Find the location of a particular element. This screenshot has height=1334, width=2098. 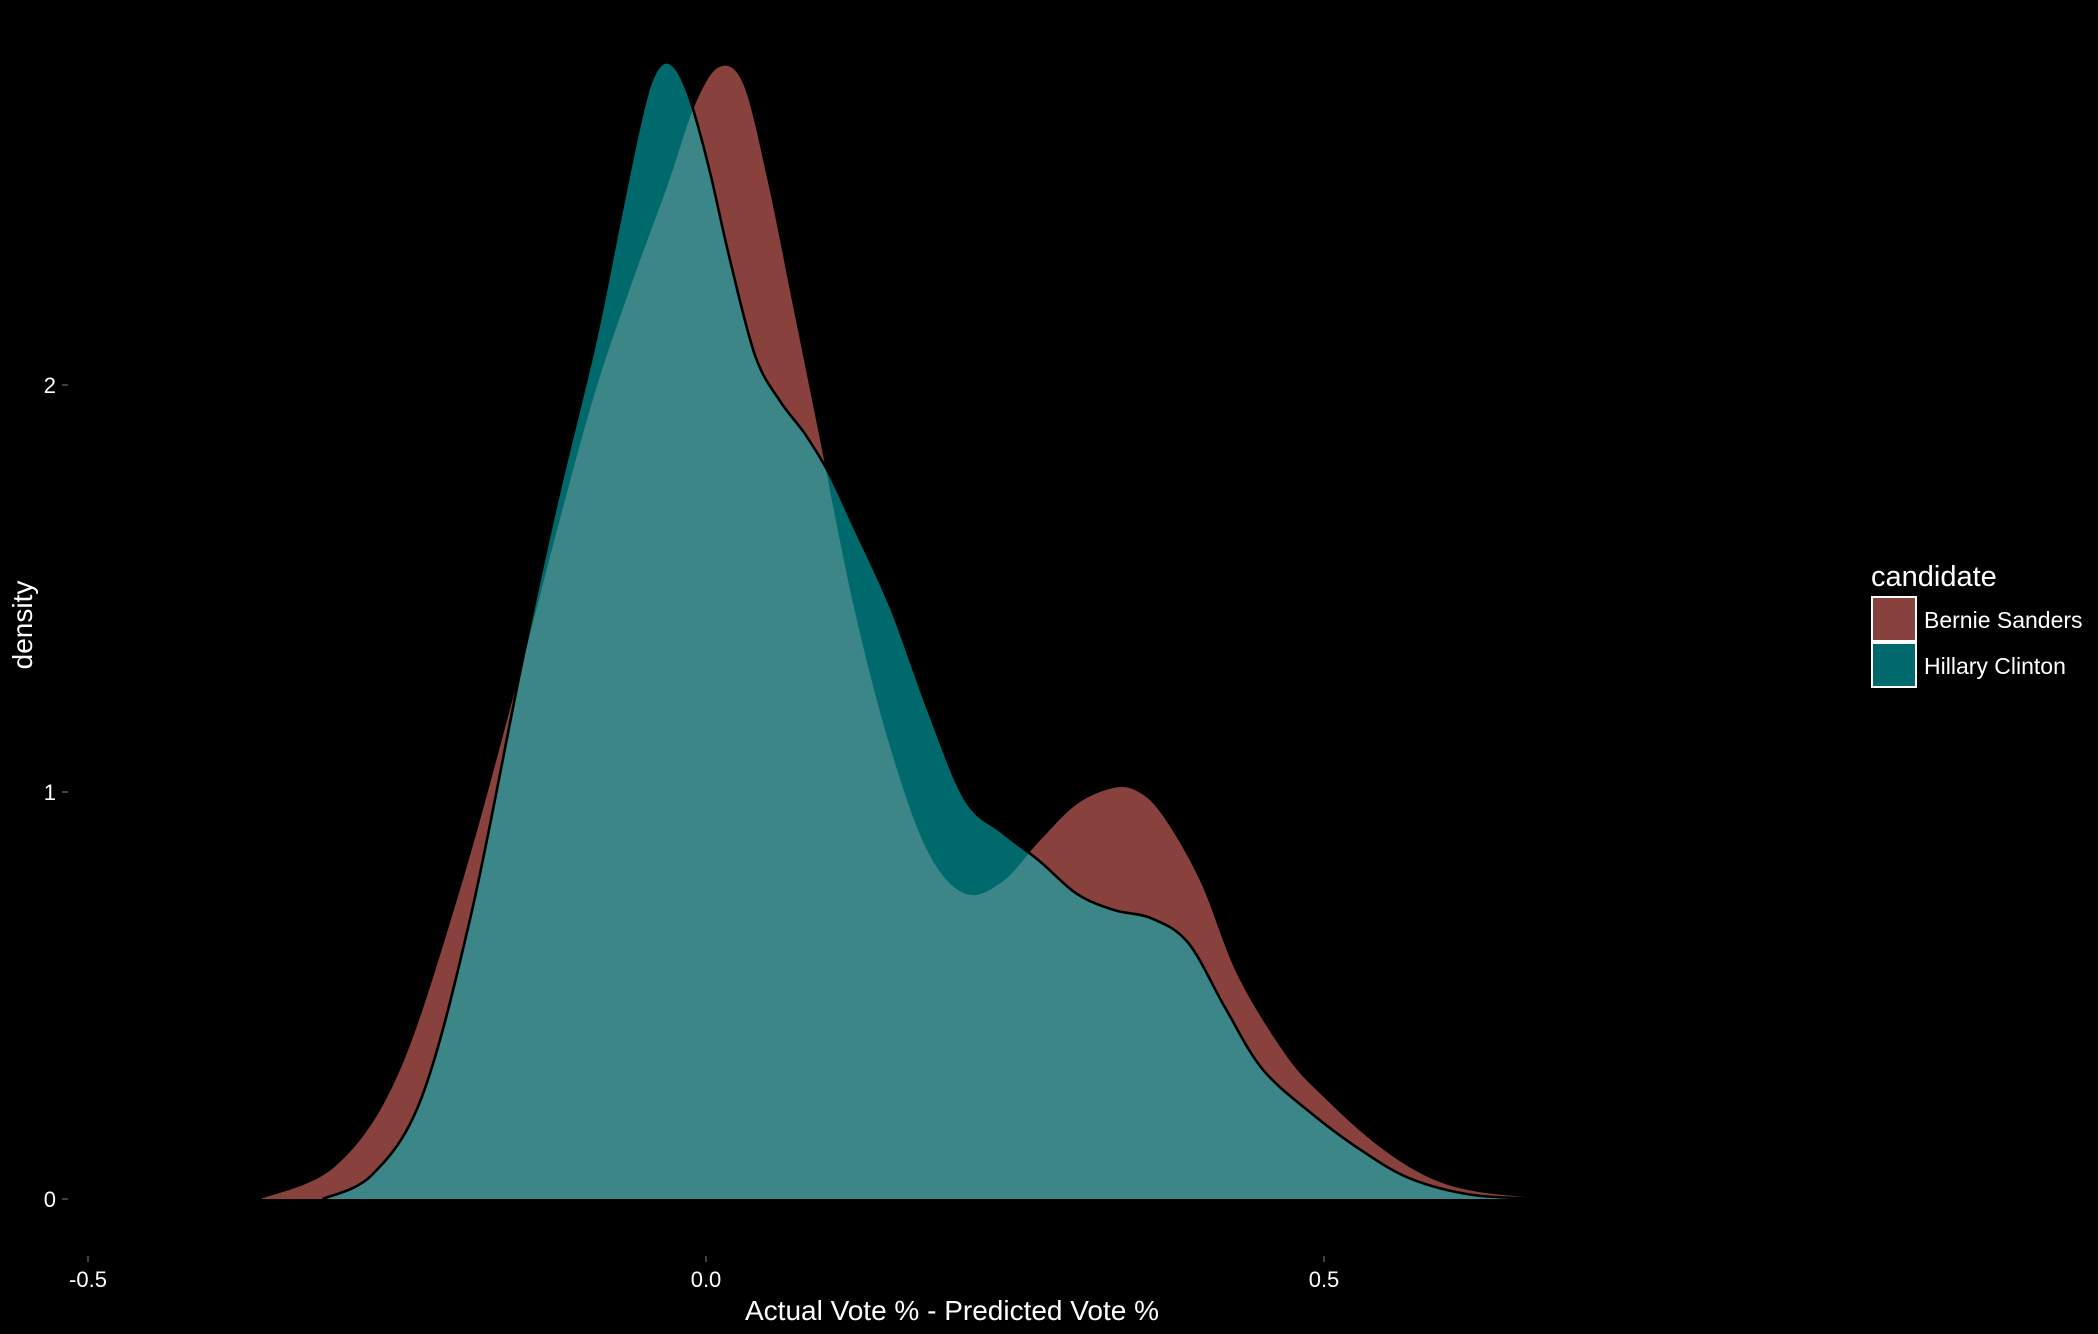

x-axis-title: Actual Vote % - Predicted Vote % is located at coordinates (952, 1310).